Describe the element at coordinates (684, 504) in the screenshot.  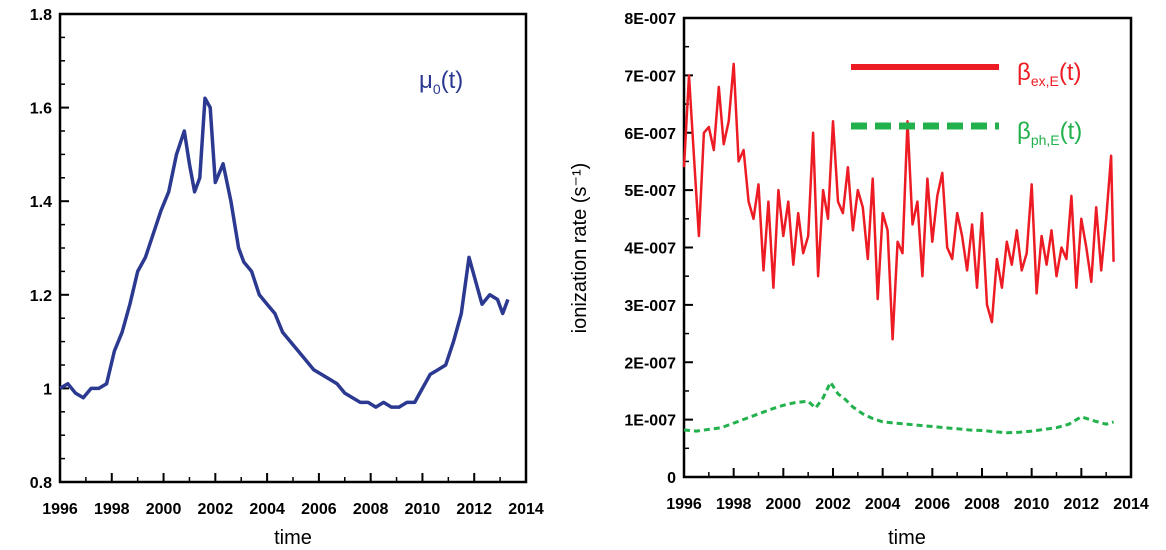
I see `right-x-tick-label: 1996` at that location.